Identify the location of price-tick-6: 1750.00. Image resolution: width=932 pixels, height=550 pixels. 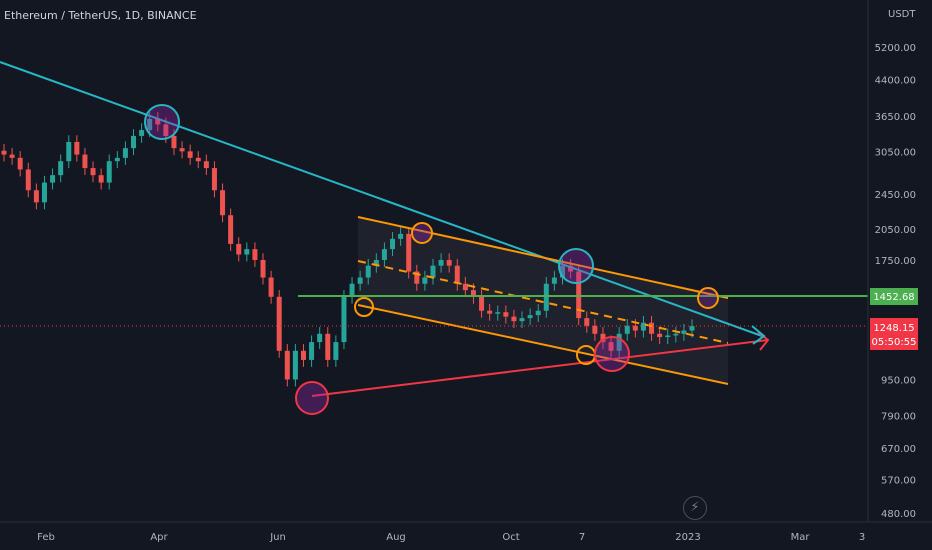
(895, 261).